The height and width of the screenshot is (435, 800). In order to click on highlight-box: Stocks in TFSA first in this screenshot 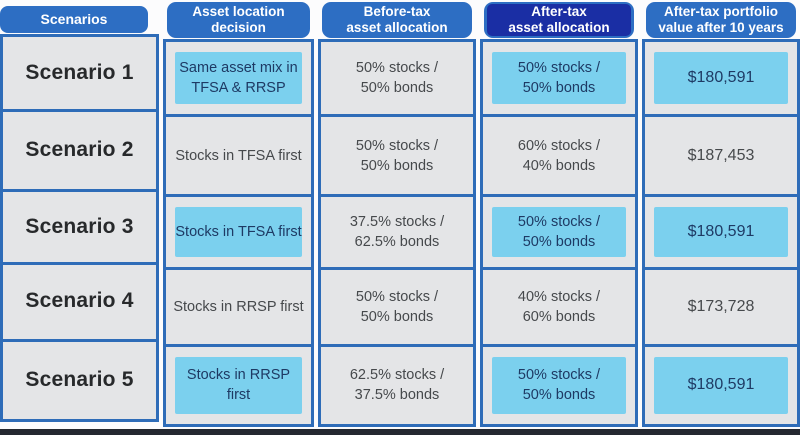, I will do `click(238, 232)`.